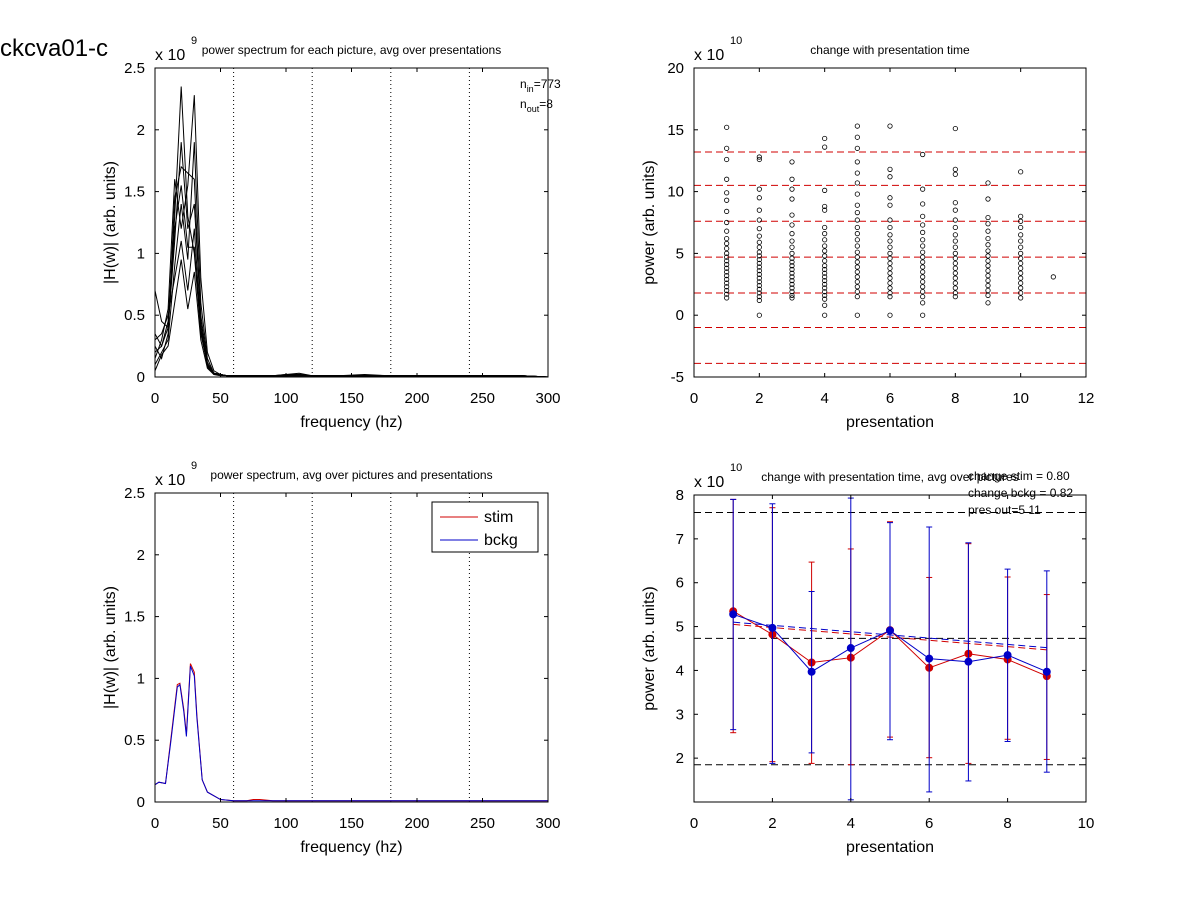 Image resolution: width=1200 pixels, height=901 pixels. What do you see at coordinates (134, 493) in the screenshot?
I see `bl-y-tick-label: 2.5` at bounding box center [134, 493].